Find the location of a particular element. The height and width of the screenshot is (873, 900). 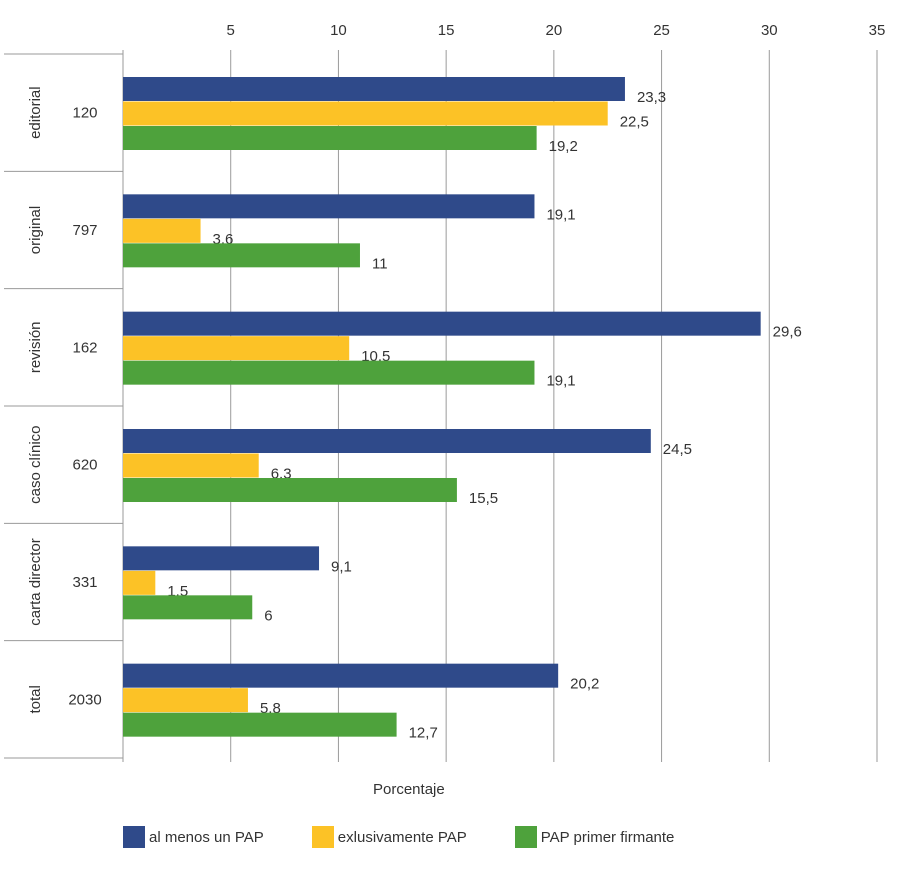

x-tick-label: 15 is located at coordinates (446, 30).